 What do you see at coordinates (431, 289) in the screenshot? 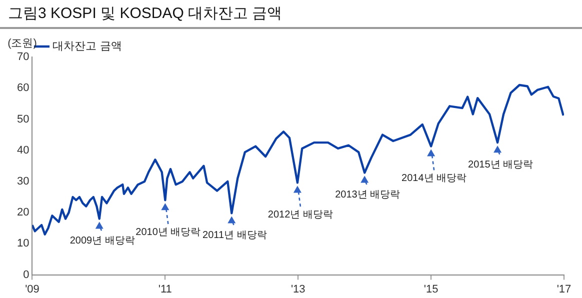
I see `x-tick-label: '15` at bounding box center [431, 289].